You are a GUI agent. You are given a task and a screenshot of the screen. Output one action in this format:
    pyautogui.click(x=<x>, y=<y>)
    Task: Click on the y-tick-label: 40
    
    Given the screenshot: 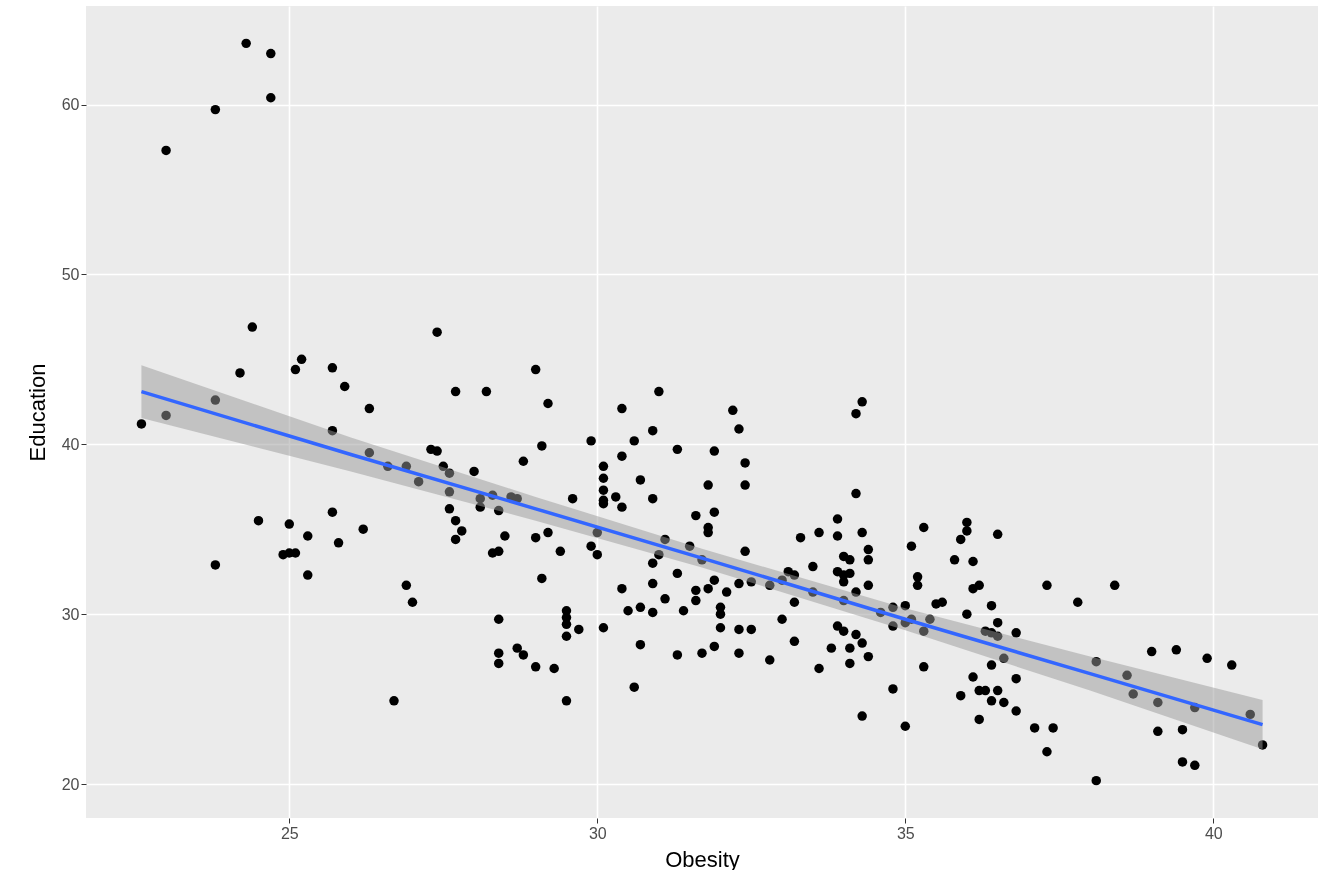 What is the action you would take?
    pyautogui.click(x=70, y=444)
    